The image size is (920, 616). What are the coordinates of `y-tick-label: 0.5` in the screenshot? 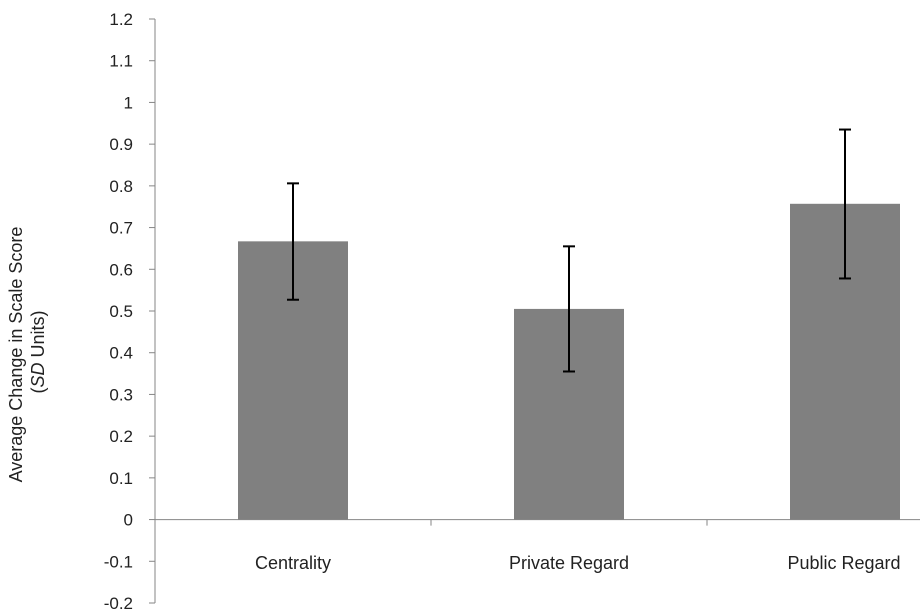 It's located at (121, 311).